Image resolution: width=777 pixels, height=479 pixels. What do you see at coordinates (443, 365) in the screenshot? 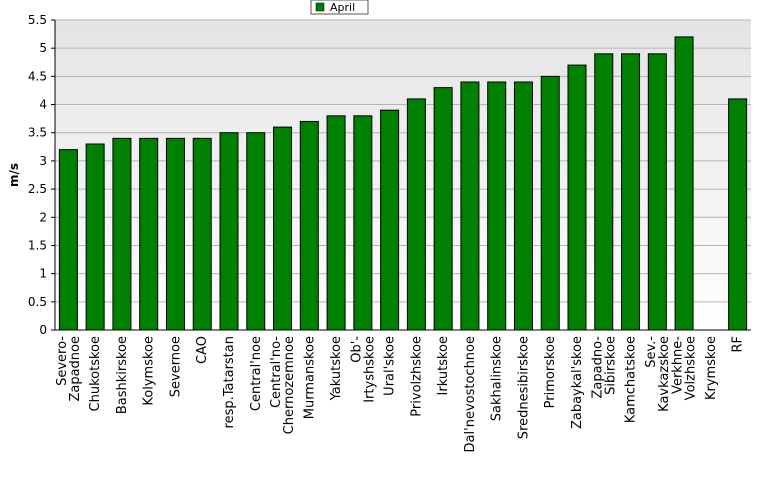
I see `x-tick-label: Irkutskoe` at bounding box center [443, 365].